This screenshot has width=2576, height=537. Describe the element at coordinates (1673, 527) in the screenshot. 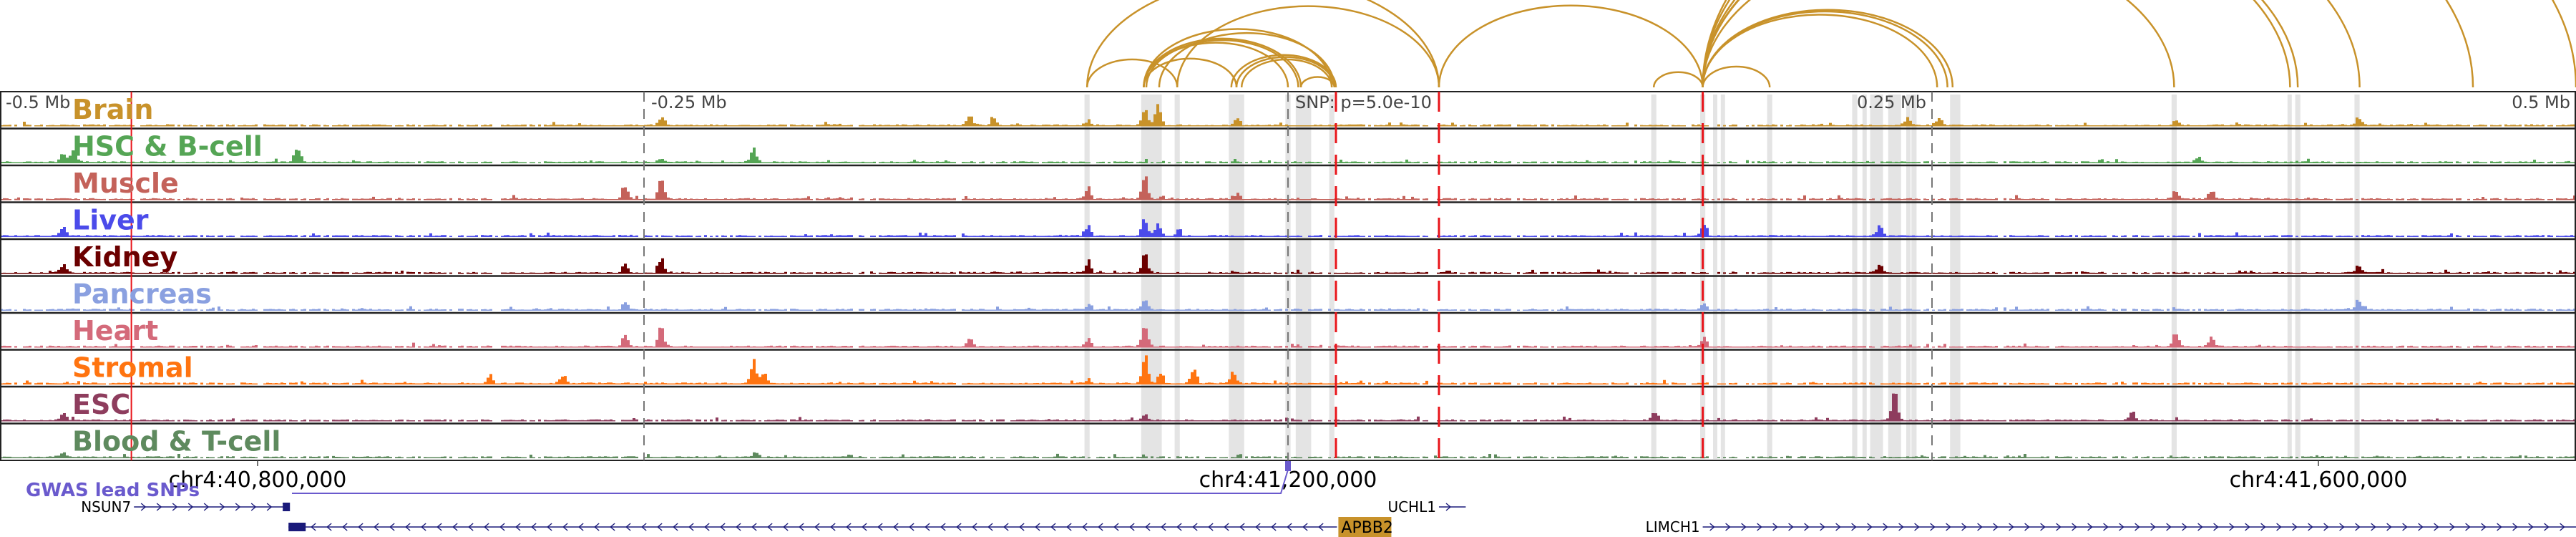

I see `gene-label: LIMCH1` at that location.